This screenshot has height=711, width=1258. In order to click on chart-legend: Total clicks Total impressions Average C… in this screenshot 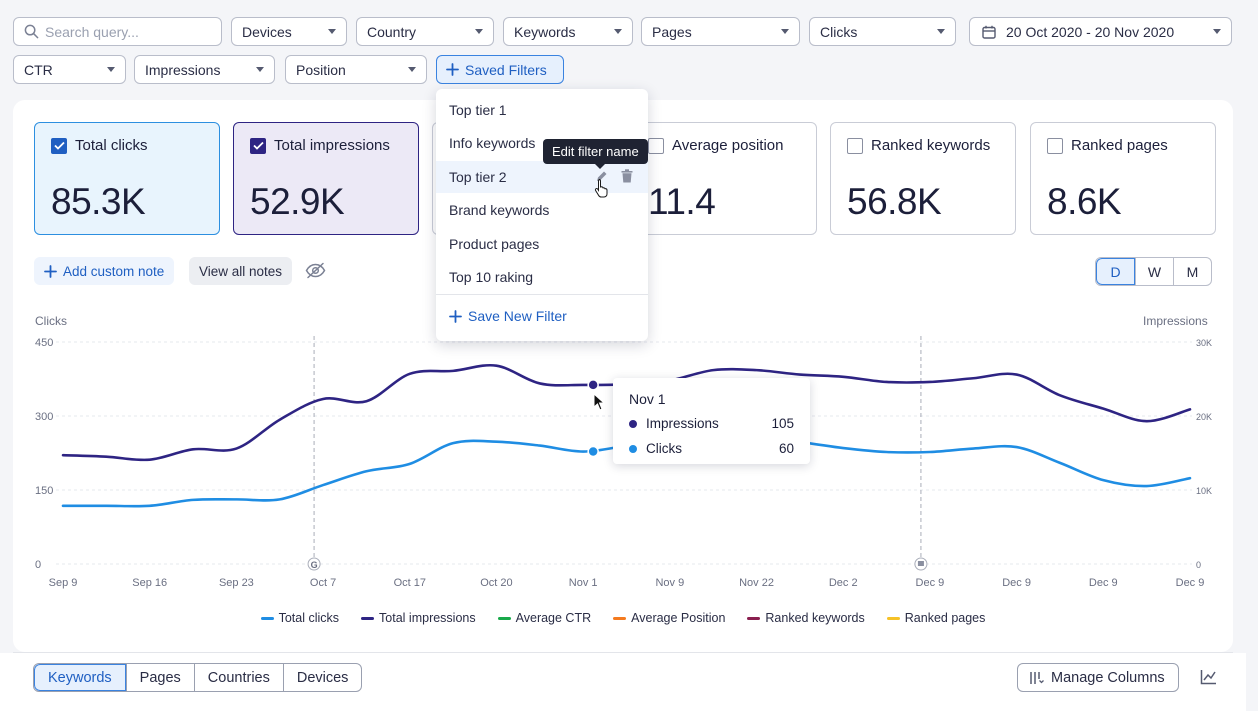, I will do `click(623, 618)`.